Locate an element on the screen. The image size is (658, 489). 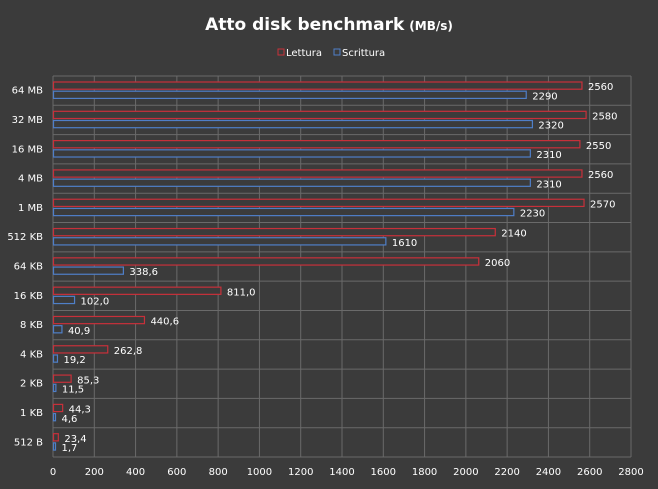
x-tick-label: 1800 is located at coordinates (424, 472).